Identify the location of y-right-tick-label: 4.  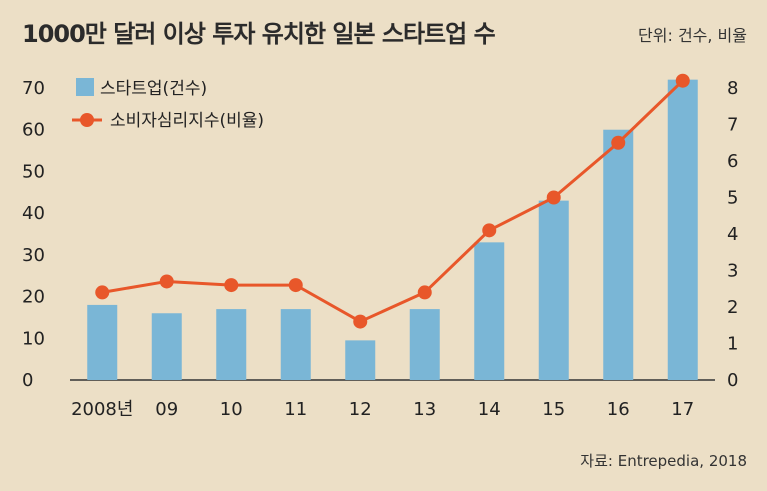
(732, 234).